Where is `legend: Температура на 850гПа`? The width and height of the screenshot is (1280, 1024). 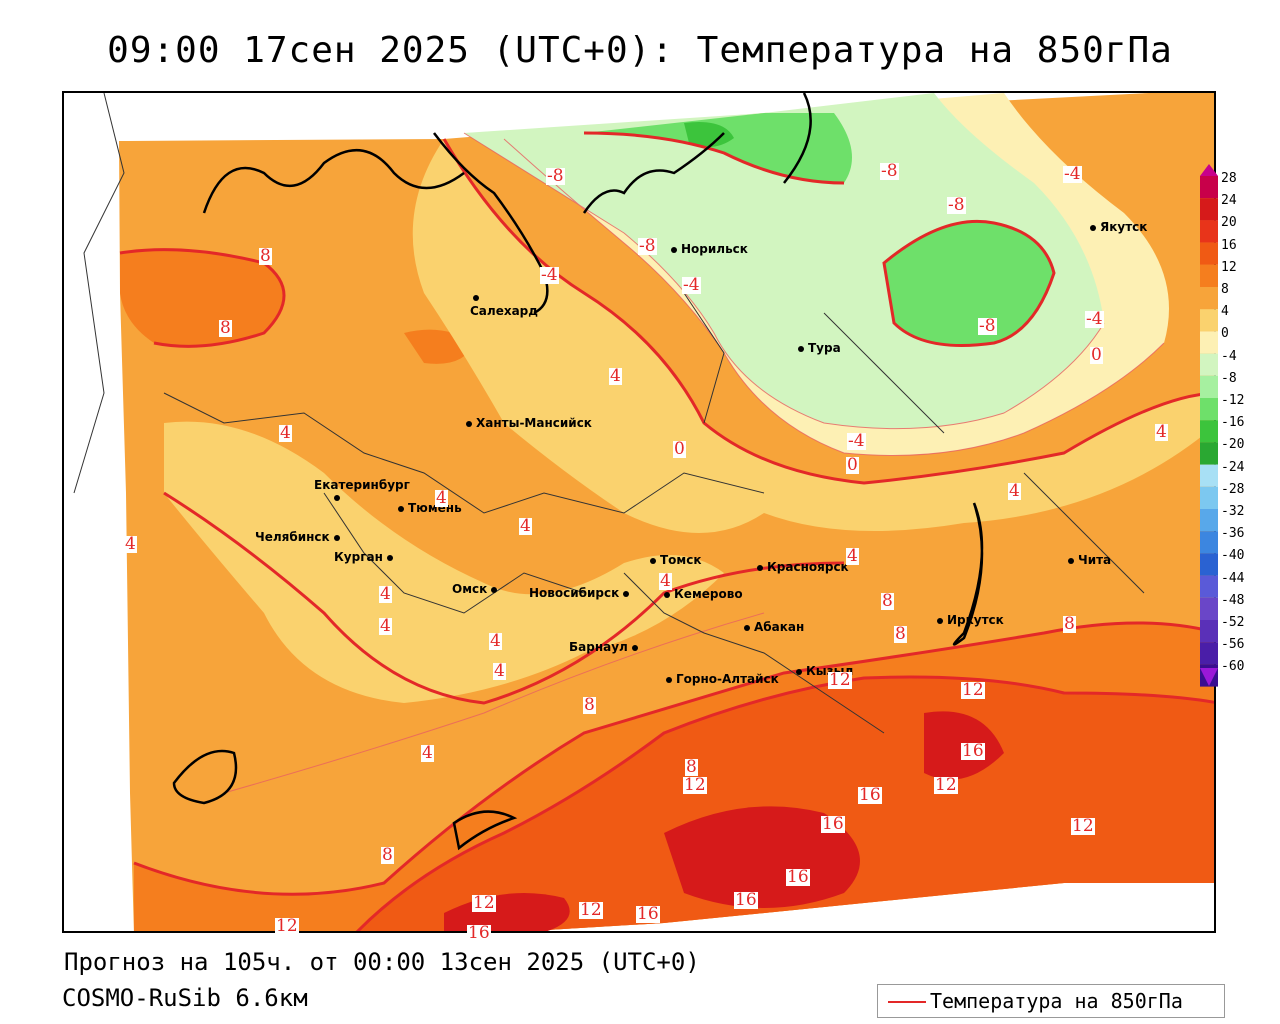 legend: Температура на 850гПа is located at coordinates (1051, 1001).